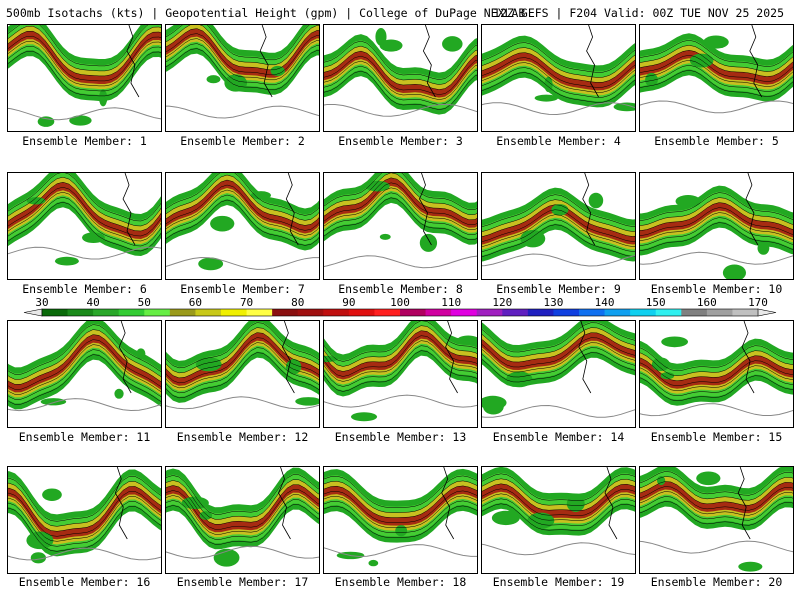 Image resolution: width=800 pixels, height=600 pixels. What do you see at coordinates (758, 302) in the screenshot?
I see `legend-tick-label: 170` at bounding box center [758, 302].